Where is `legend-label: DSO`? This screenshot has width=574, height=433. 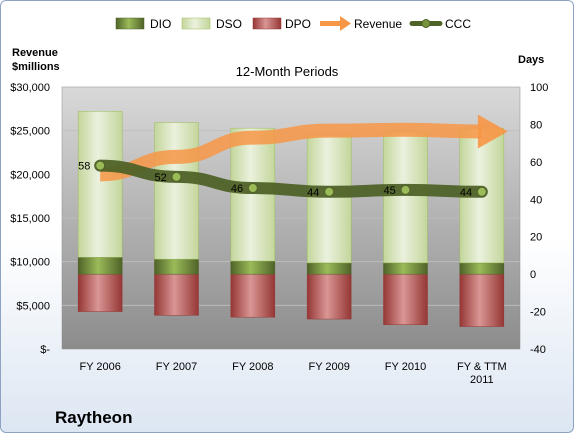
legend-label: DSO is located at coordinates (229, 24).